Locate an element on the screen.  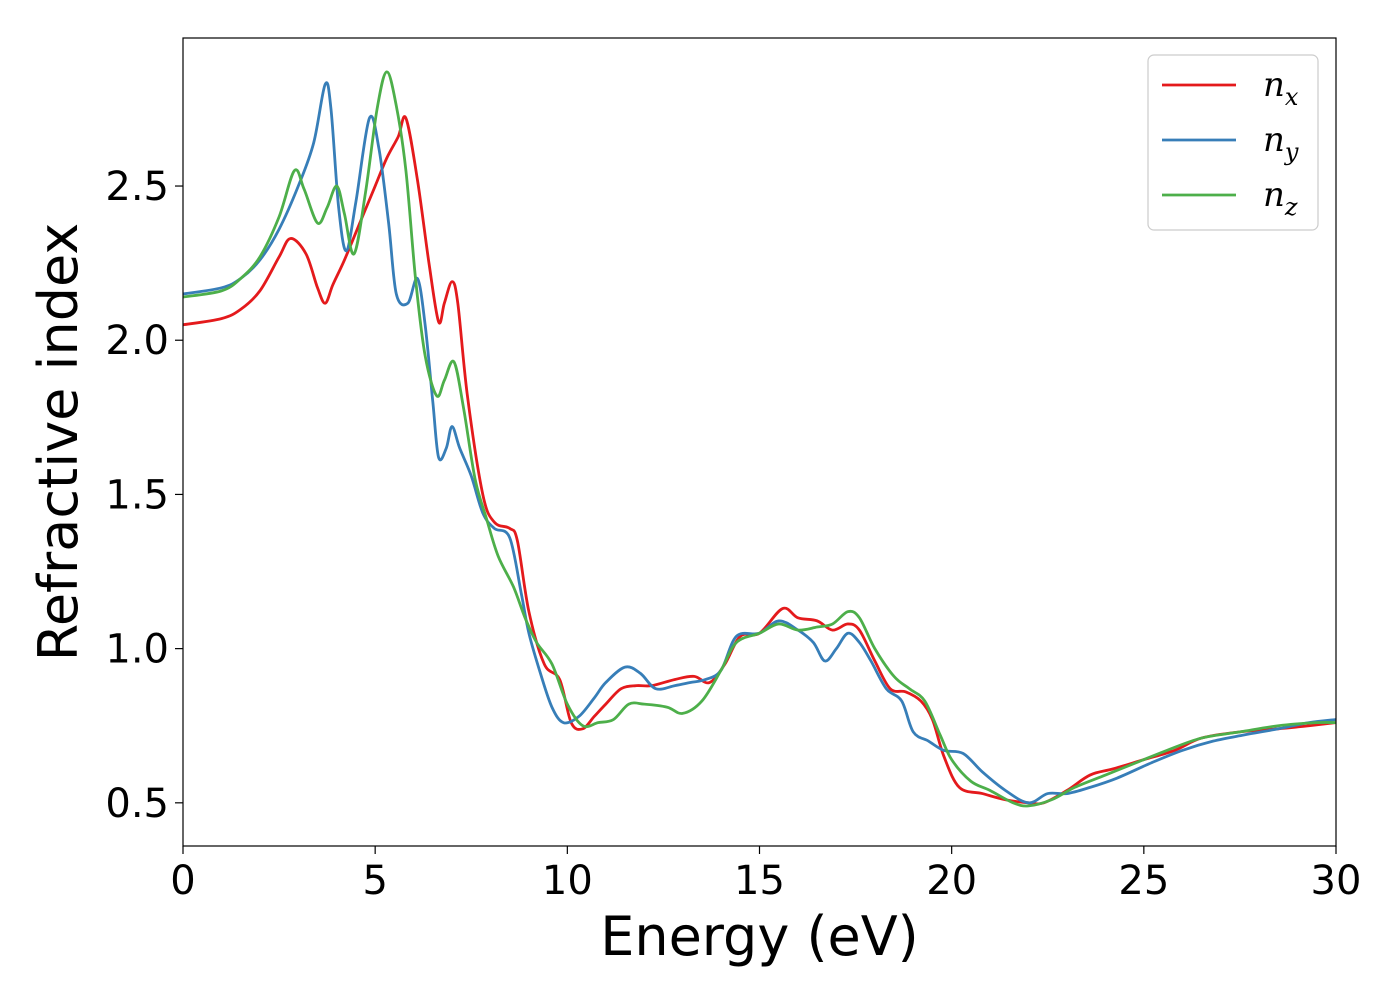
x-tick-label: 5 is located at coordinates (374, 881).